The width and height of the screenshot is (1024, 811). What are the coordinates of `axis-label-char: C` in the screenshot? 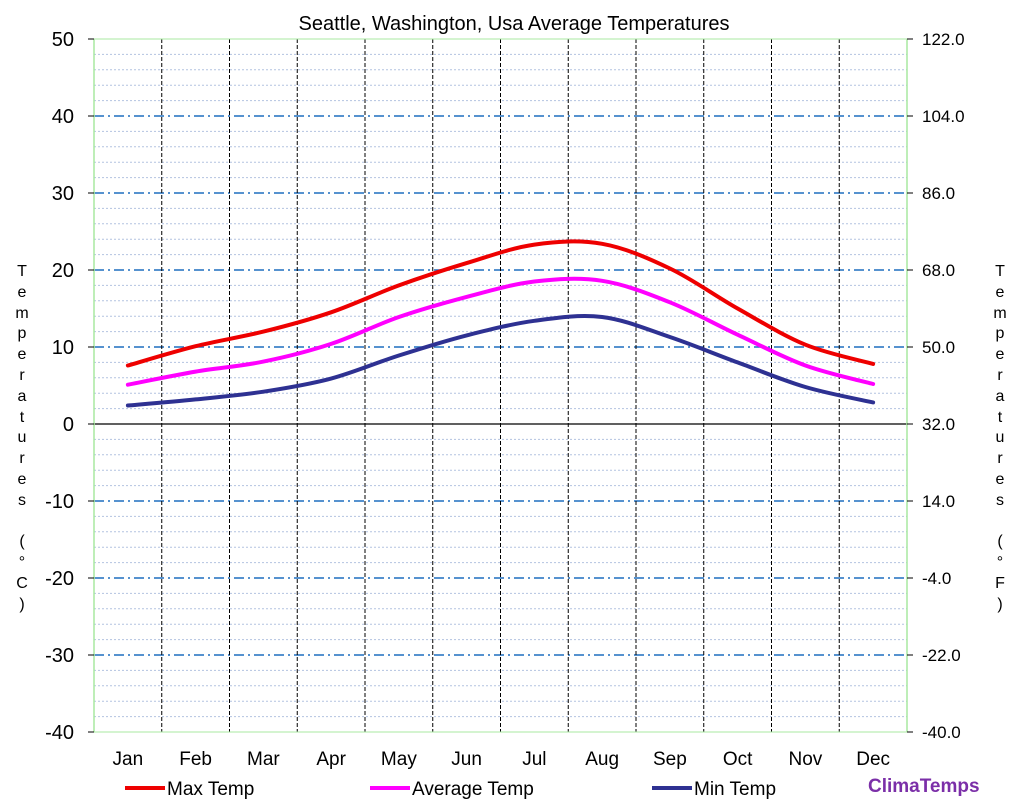 It's located at (22, 583).